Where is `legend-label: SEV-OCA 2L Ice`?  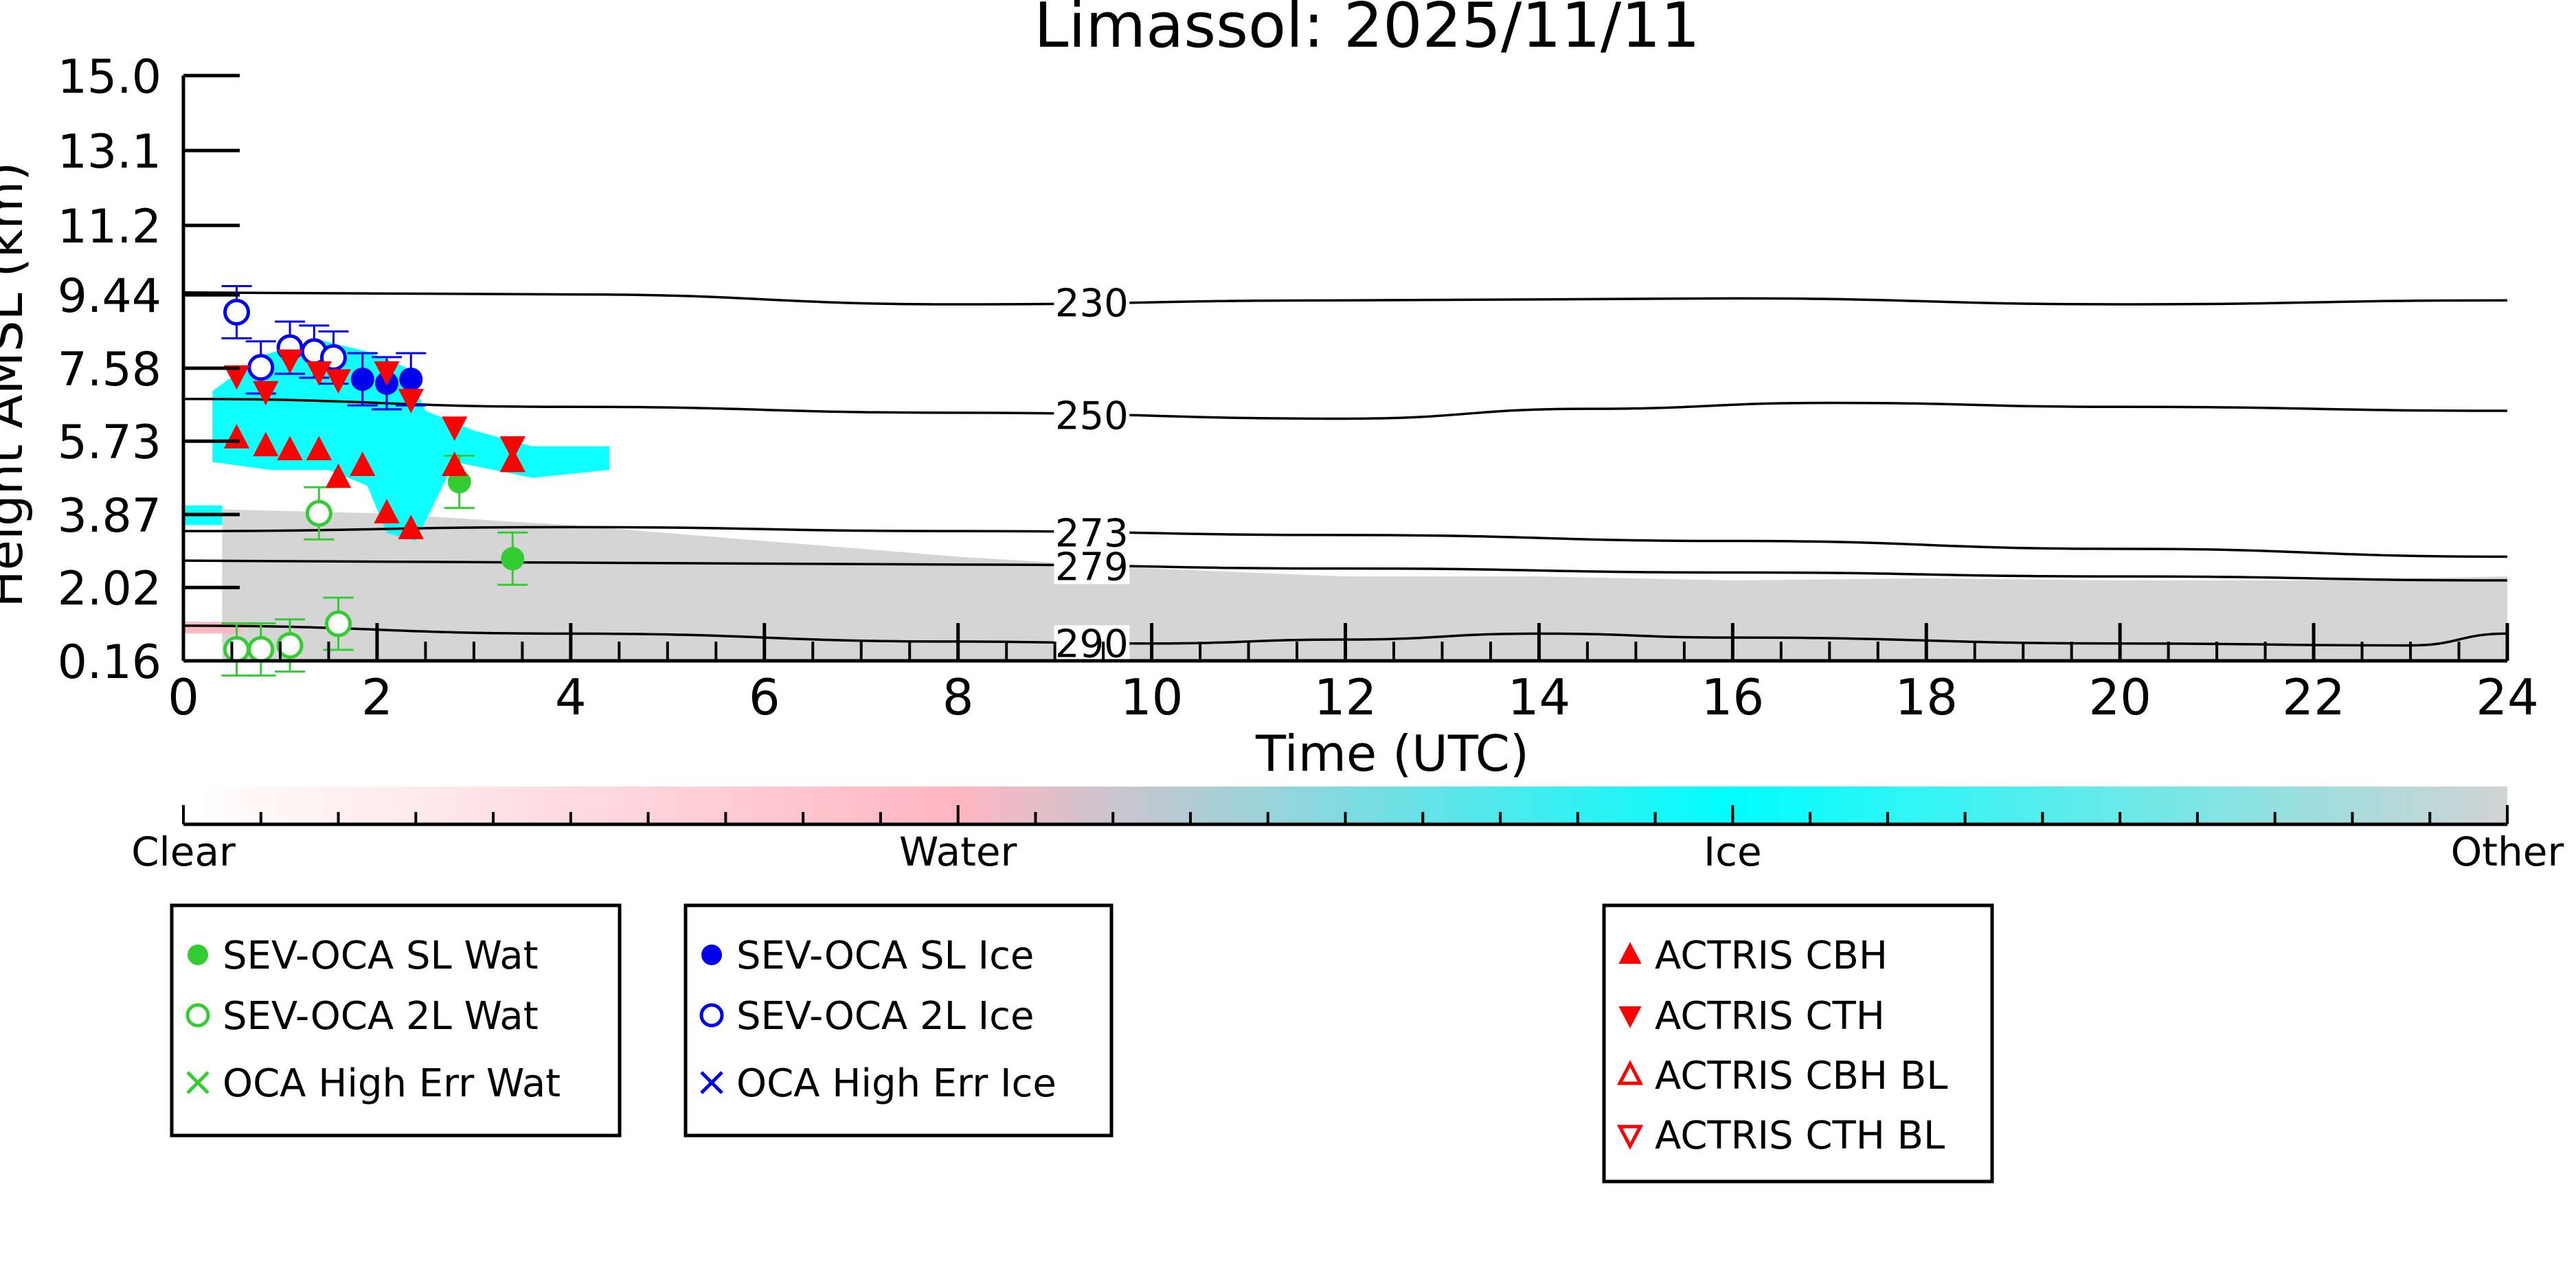
legend-label: SEV-OCA 2L Ice is located at coordinates (885, 1016).